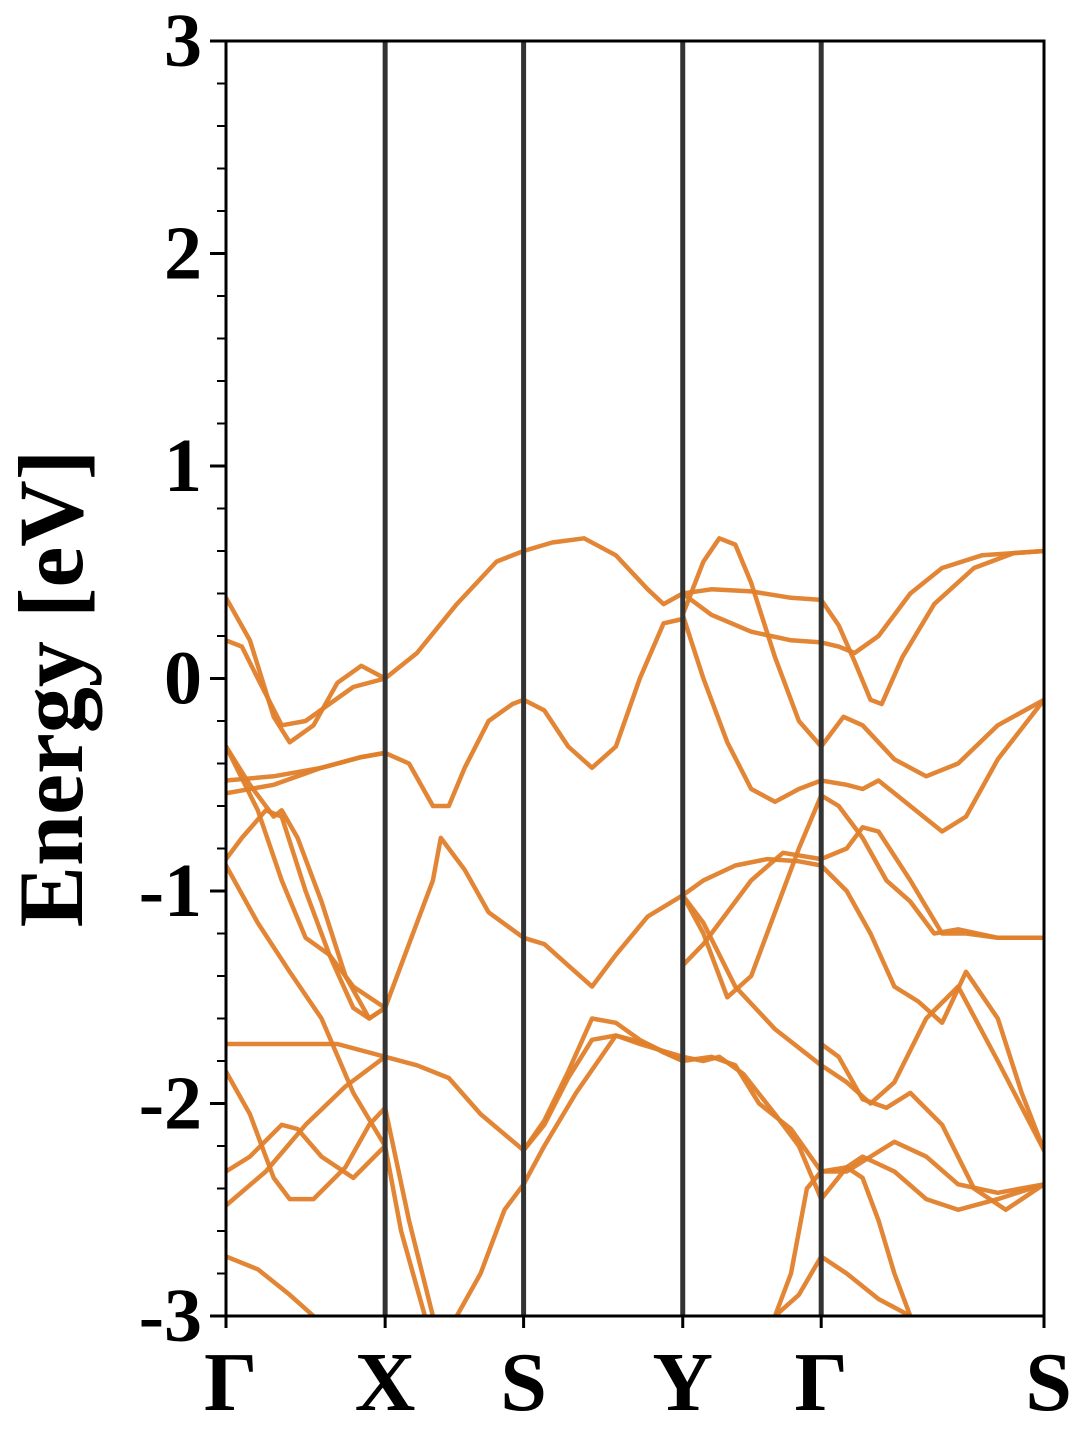 This screenshot has height=1440, width=1080. What do you see at coordinates (170, 1316) in the screenshot?
I see `y-tick-label: -3` at bounding box center [170, 1316].